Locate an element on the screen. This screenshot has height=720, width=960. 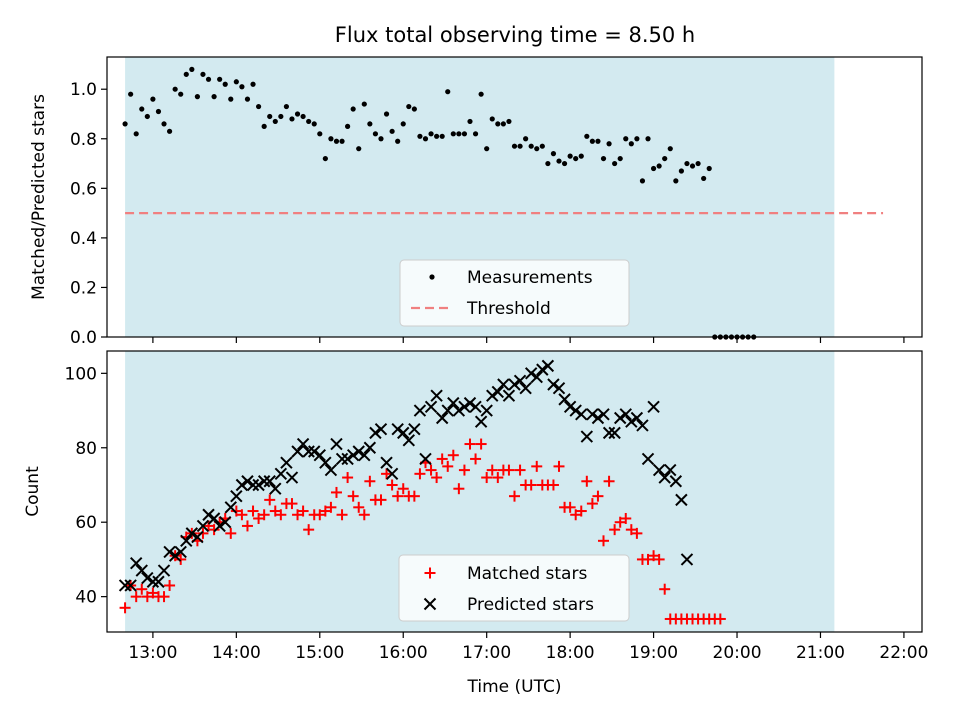
xtick-label: 20:00 is located at coordinates (737, 653).